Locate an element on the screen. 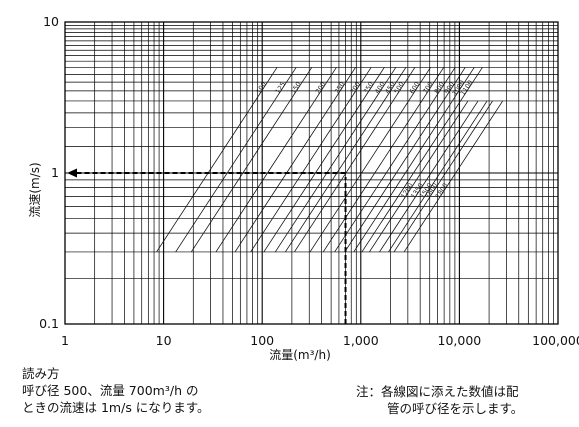 The height and width of the screenshot is (427, 579). x-tick-label: 10,000 is located at coordinates (460, 340).